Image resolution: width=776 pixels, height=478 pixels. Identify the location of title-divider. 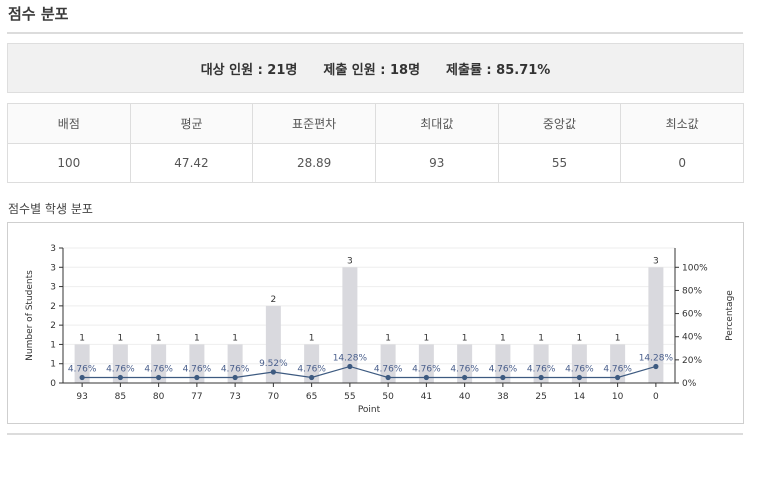
(375, 33).